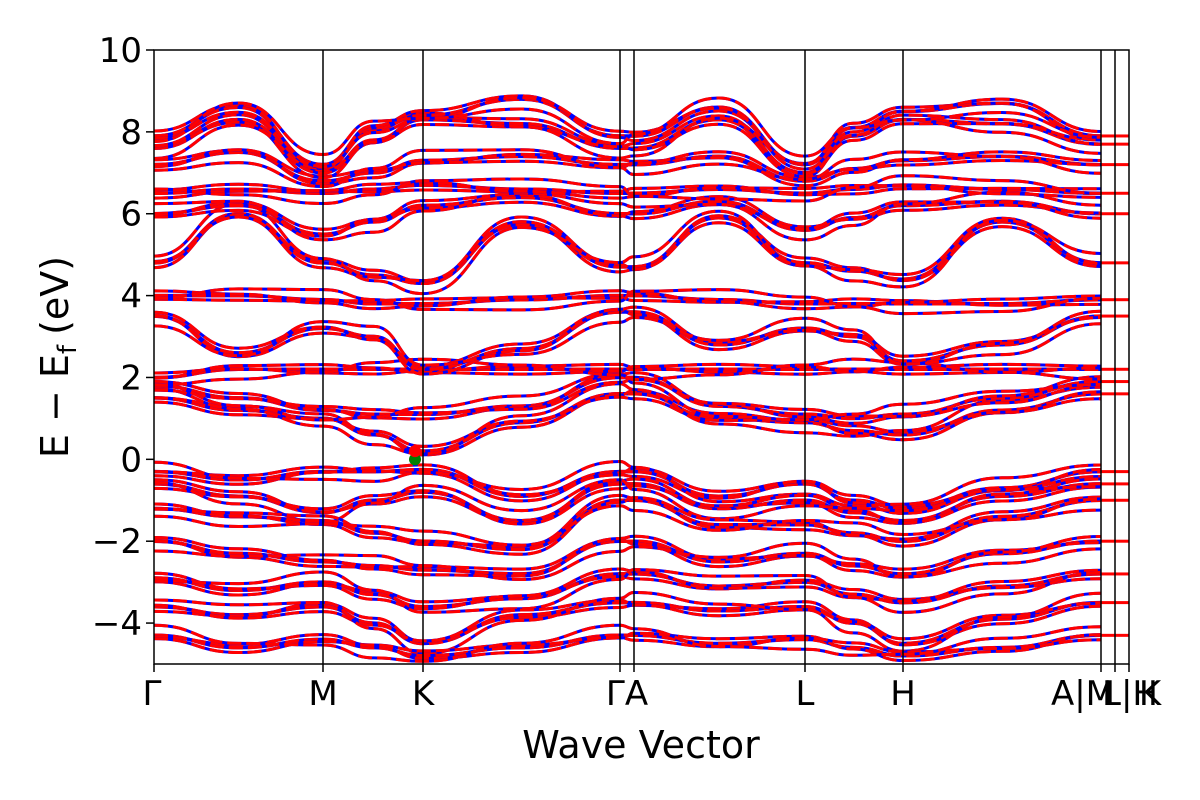 This screenshot has width=1200, height=800. What do you see at coordinates (627, 694) in the screenshot?
I see `x-tick-label-3: ΓA` at bounding box center [627, 694].